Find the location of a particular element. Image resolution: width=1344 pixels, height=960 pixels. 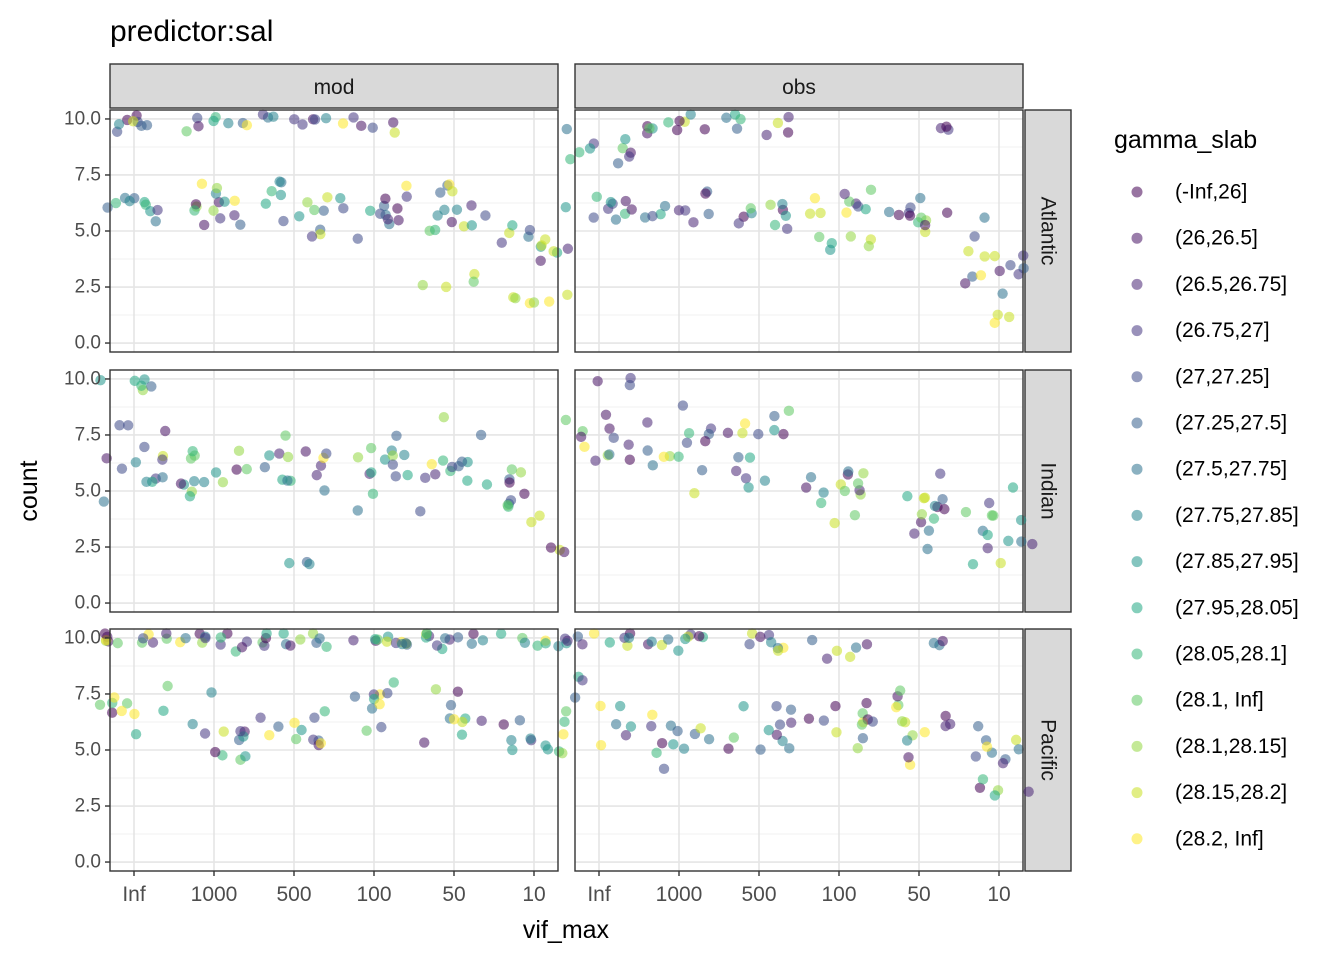

legend-label: (26.5,26.75] is located at coordinates (1231, 284).